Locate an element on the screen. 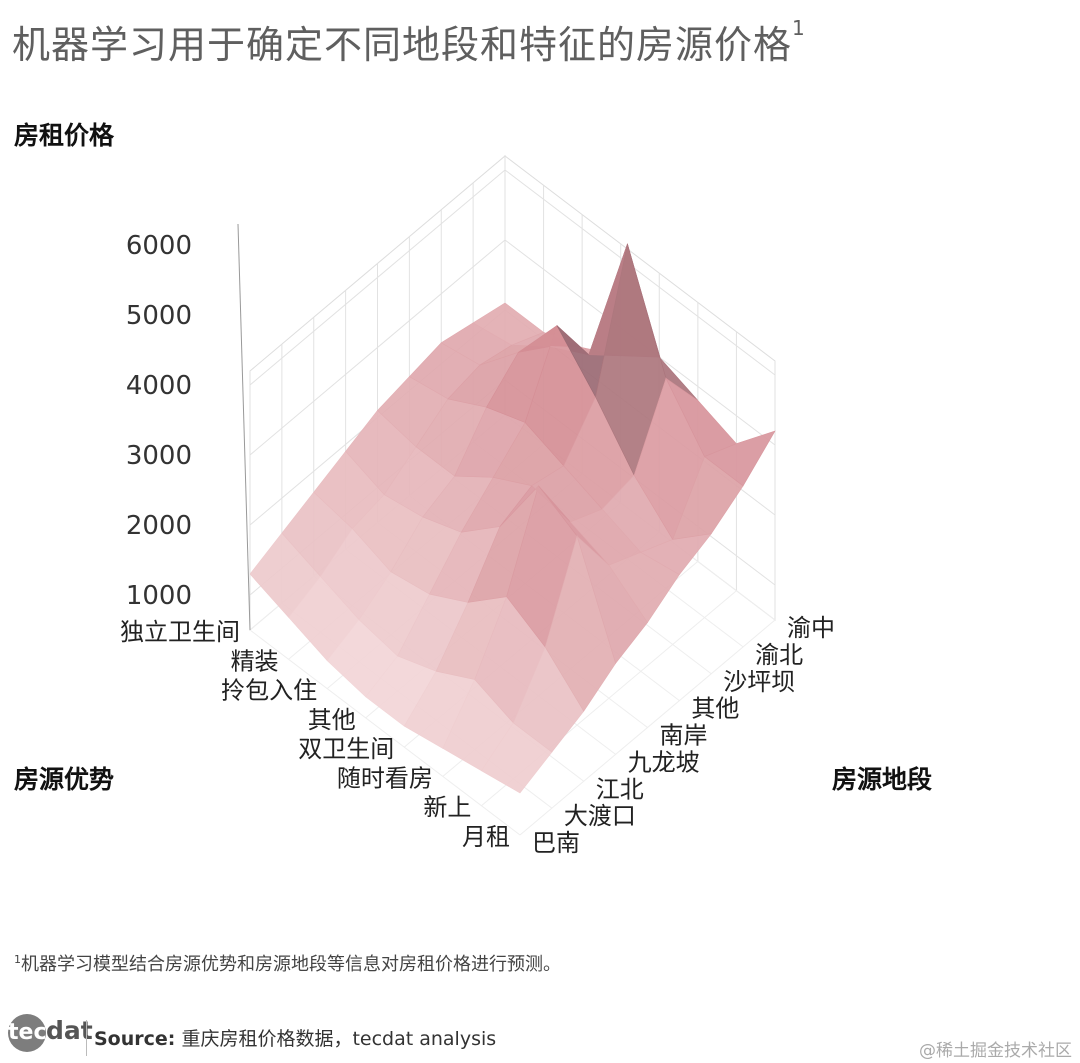 The width and height of the screenshot is (1080, 1063). source-label: Source: is located at coordinates (135, 1039).